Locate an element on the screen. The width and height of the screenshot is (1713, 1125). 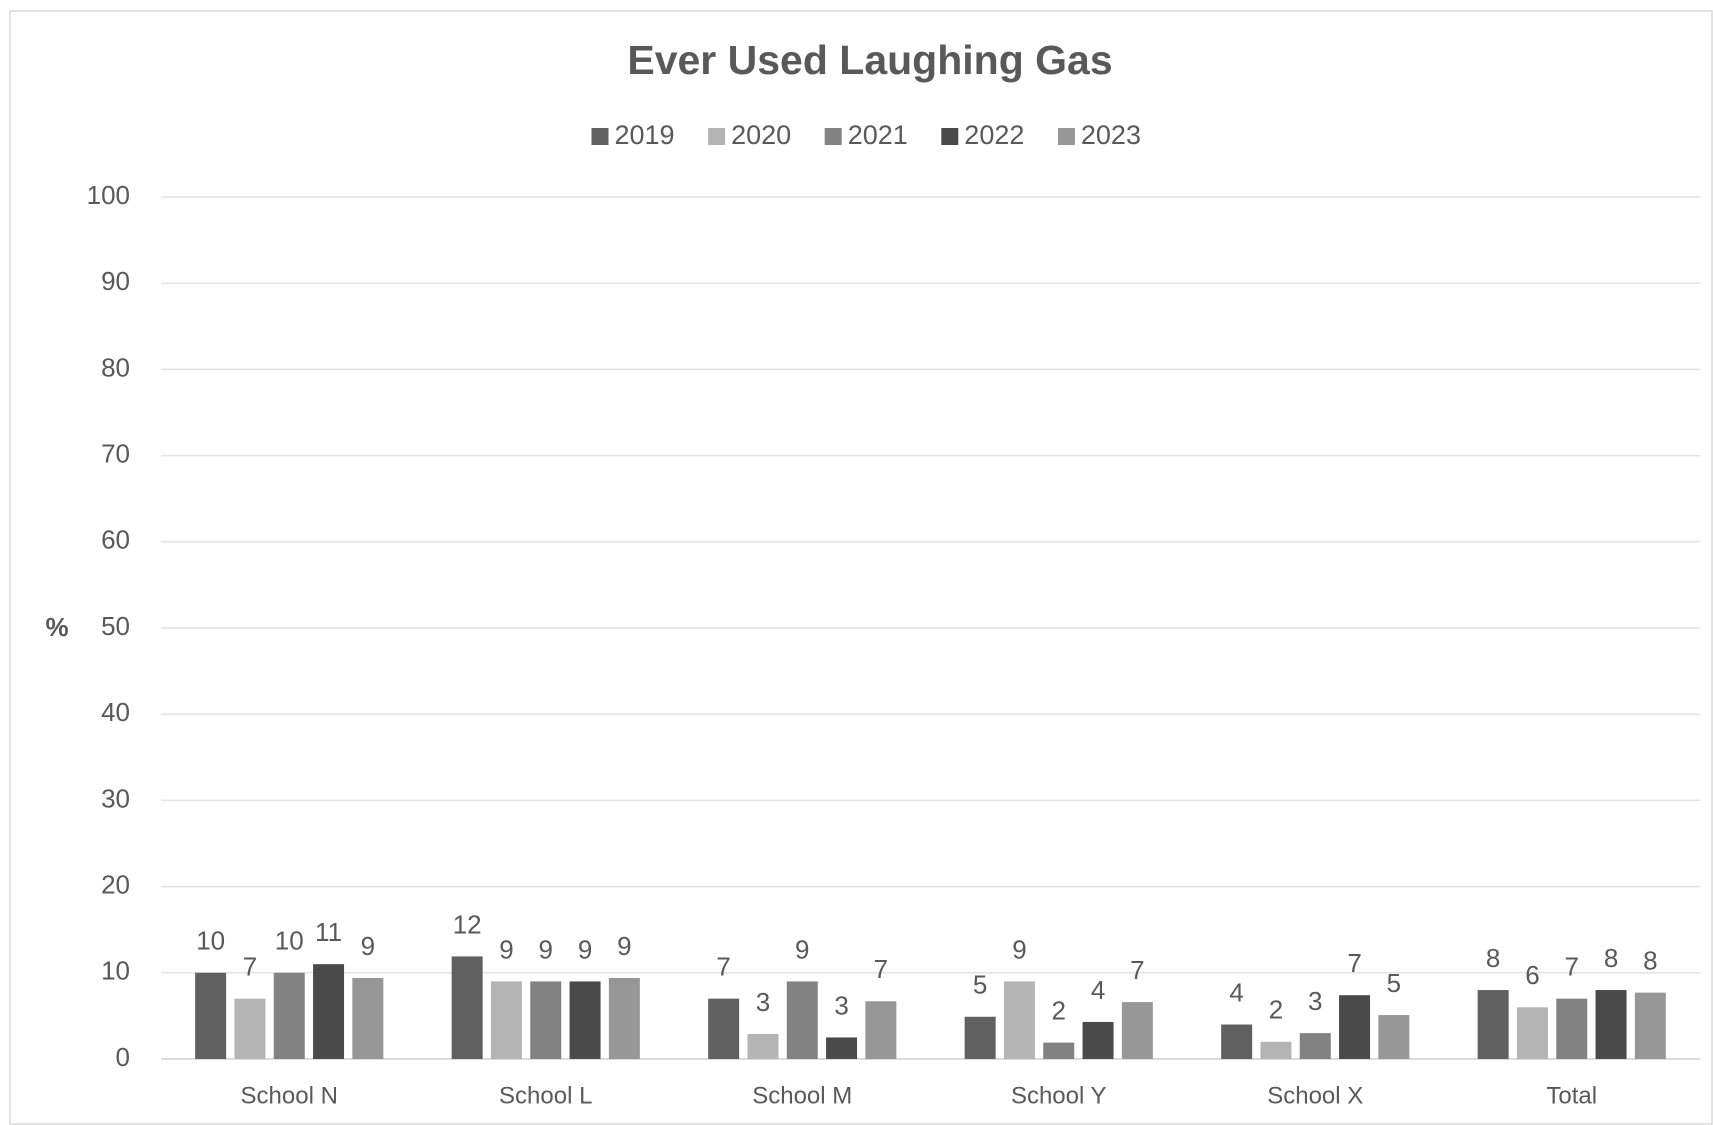
x-tick-label: School L is located at coordinates (545, 1095).